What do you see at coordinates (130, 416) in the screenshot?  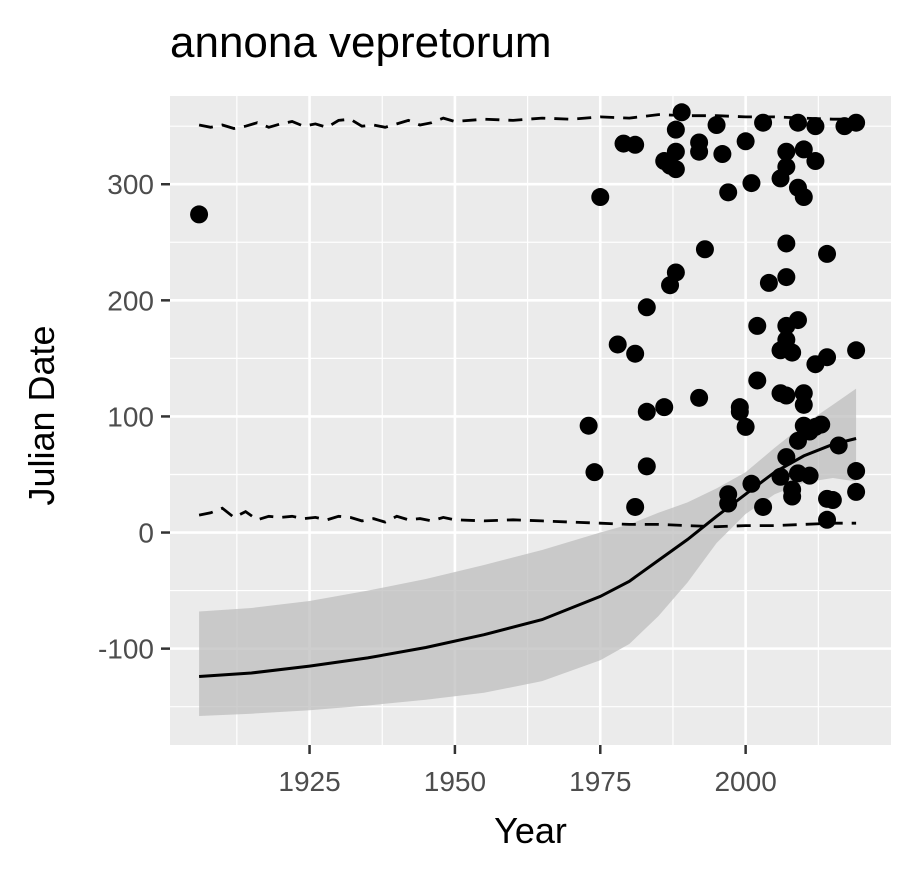 I see `y-tick-label: 100` at bounding box center [130, 416].